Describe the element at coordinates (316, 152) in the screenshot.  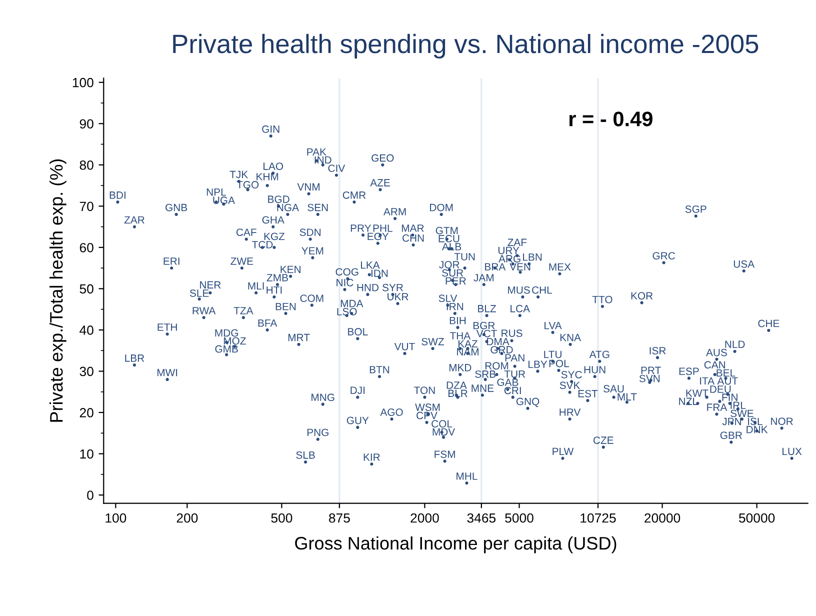
I see `data-label: PAK` at that location.